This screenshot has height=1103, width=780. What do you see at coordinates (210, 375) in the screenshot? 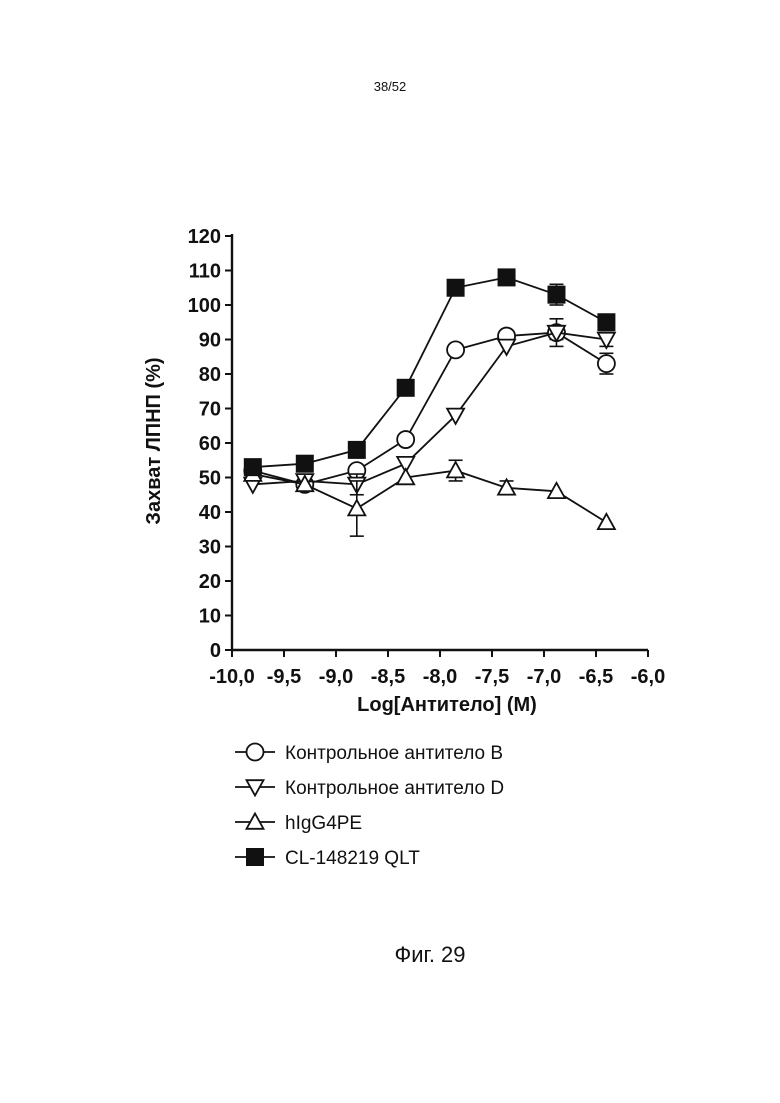
I see `y-tick-label: 80` at bounding box center [210, 375].